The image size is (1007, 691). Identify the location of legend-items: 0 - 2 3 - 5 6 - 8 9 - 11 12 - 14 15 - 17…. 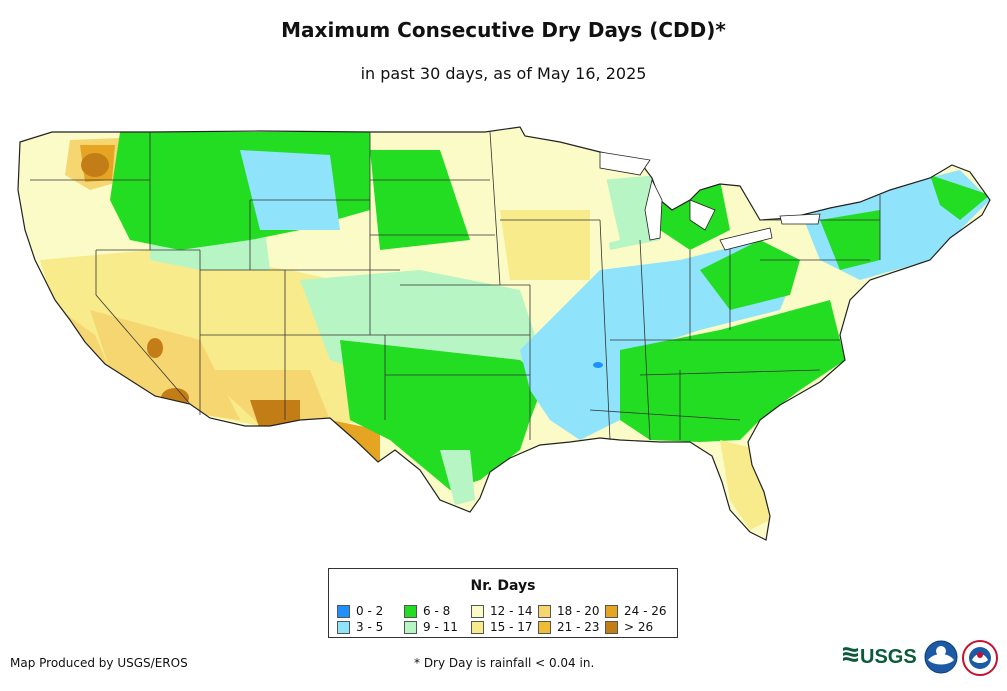
(505, 619).